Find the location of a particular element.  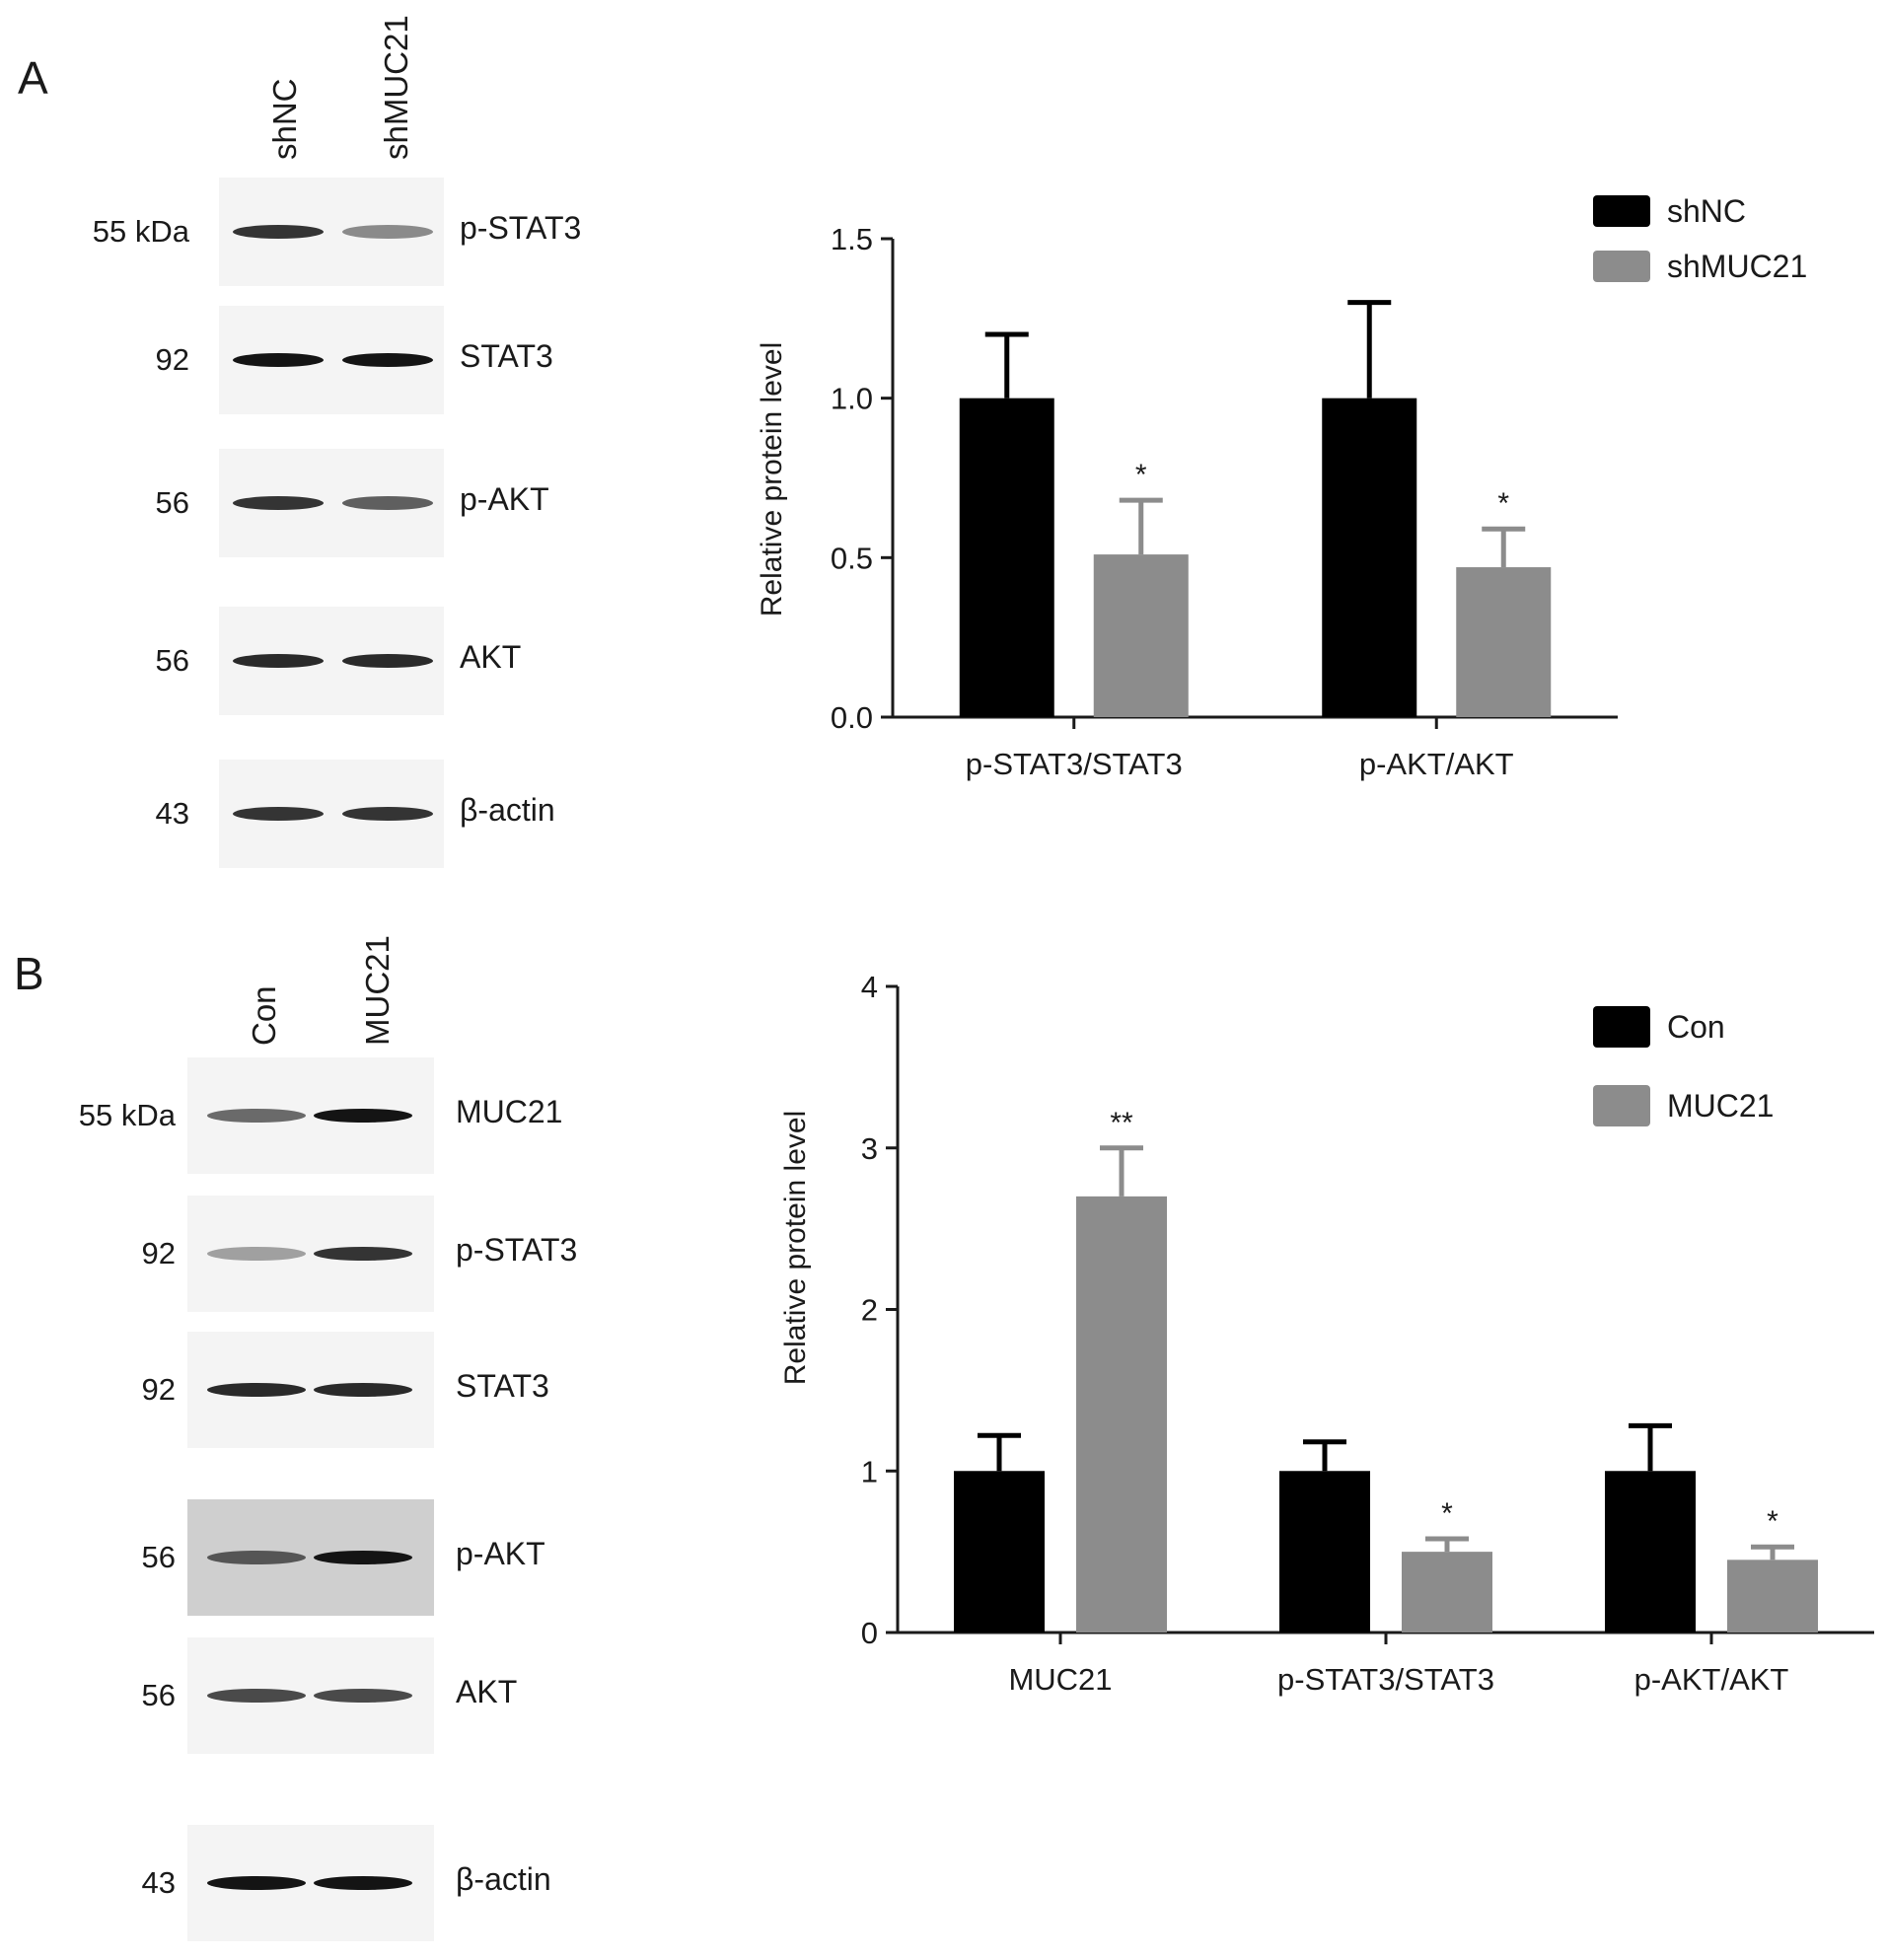

panel-b-letter: B is located at coordinates (29, 973).